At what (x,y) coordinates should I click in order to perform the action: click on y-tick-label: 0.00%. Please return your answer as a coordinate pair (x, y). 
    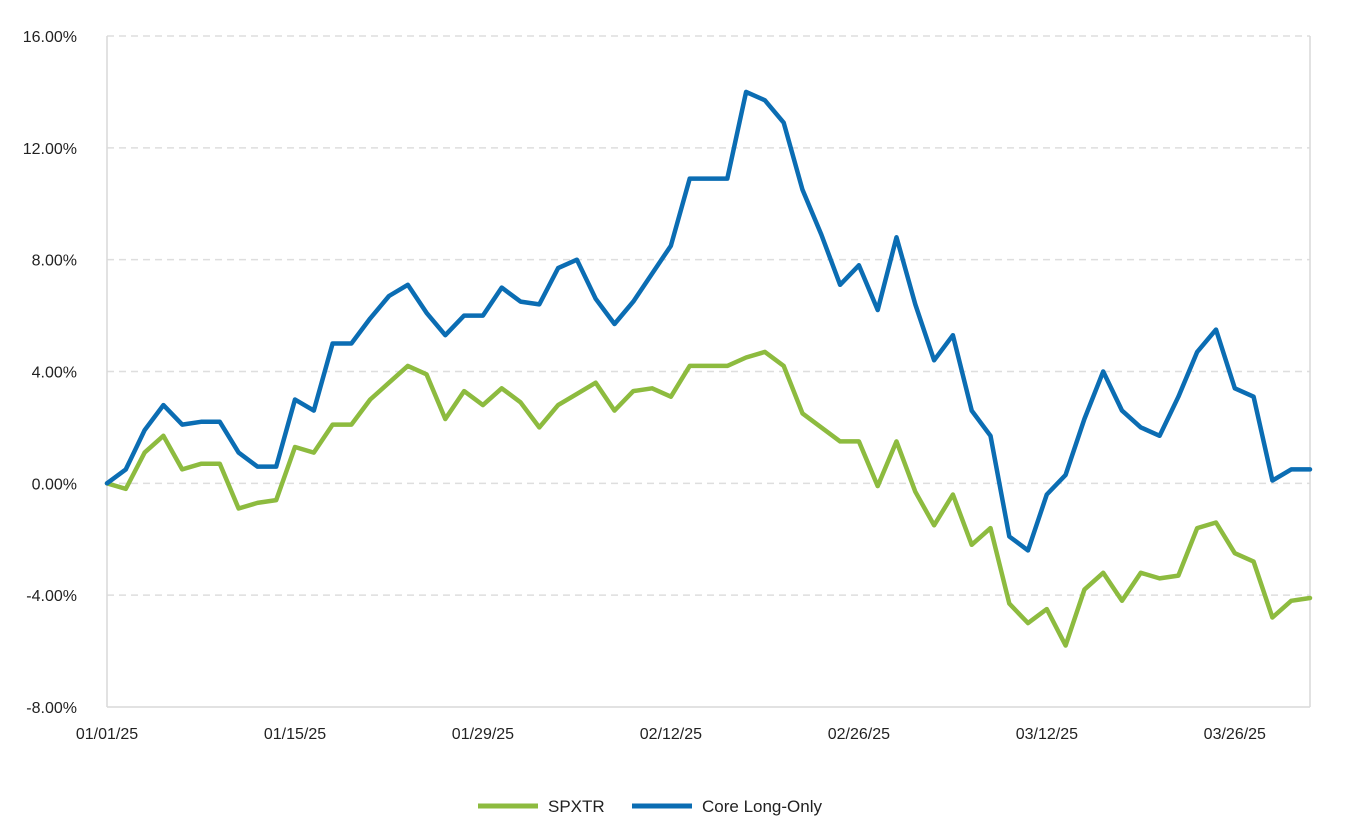
    Looking at the image, I should click on (54, 484).